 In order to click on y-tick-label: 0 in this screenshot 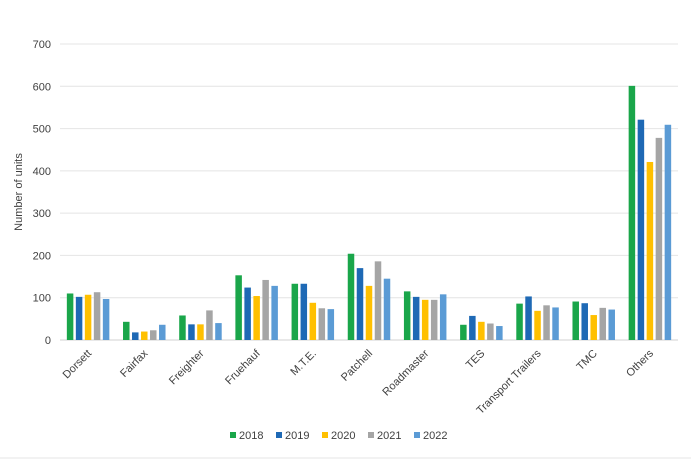, I will do `click(48, 341)`.